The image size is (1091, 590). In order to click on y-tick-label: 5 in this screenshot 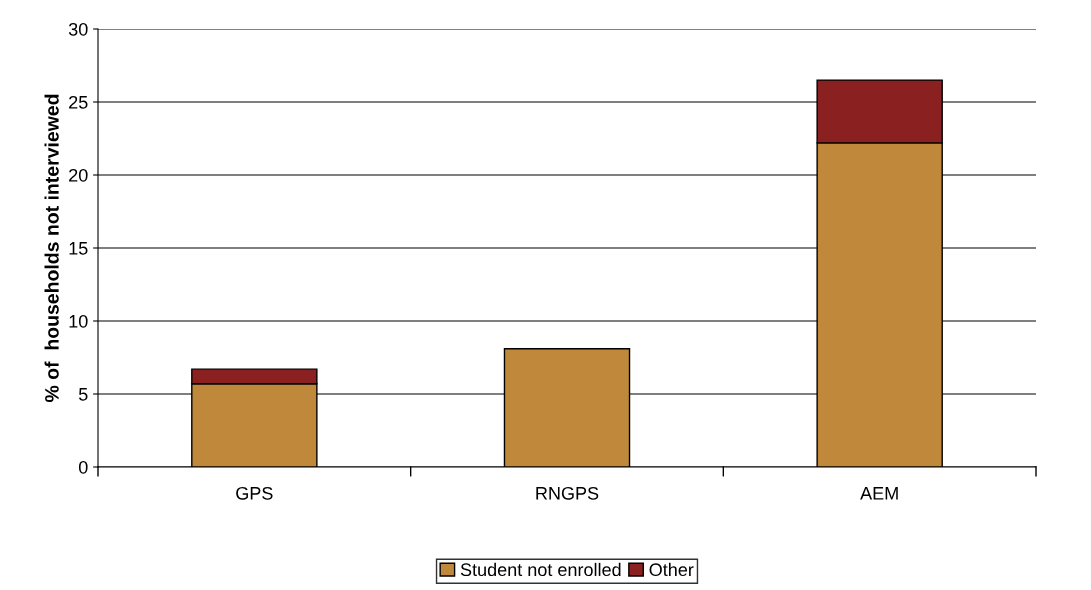, I will do `click(83, 394)`.